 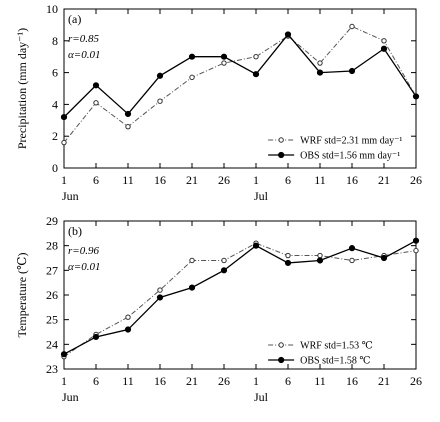 I want to click on legend-entry-wrf: WRF std=2.31 mm day⁻¹, so click(x=351, y=141).